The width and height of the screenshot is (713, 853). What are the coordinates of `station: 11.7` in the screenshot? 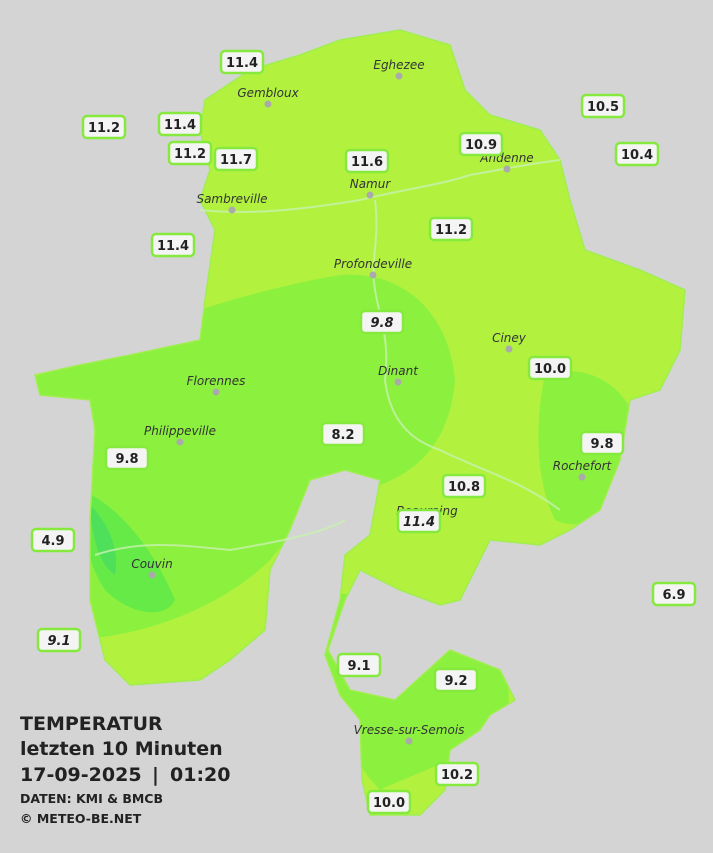 It's located at (236, 159).